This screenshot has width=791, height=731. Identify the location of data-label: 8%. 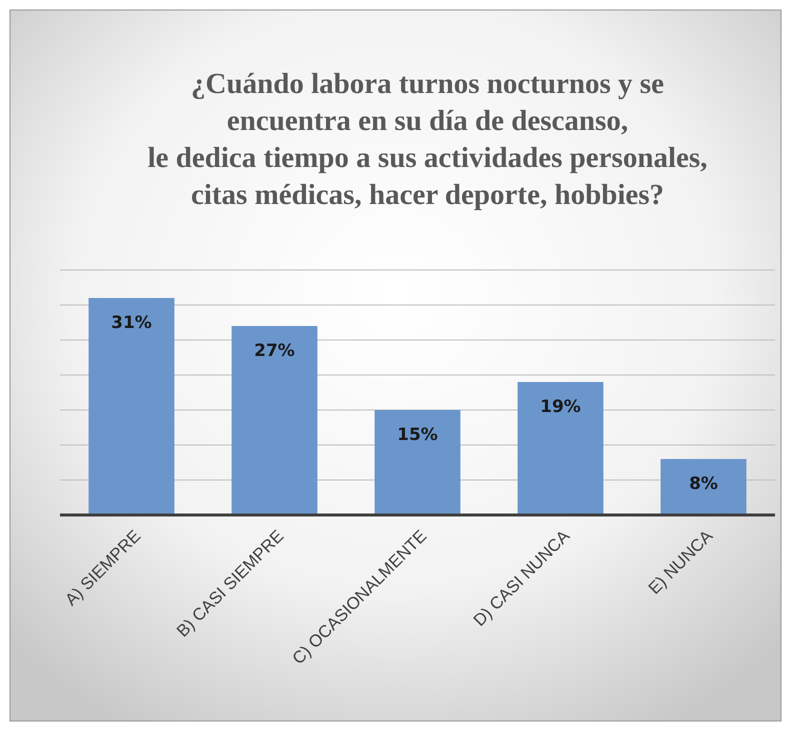
(703, 484).